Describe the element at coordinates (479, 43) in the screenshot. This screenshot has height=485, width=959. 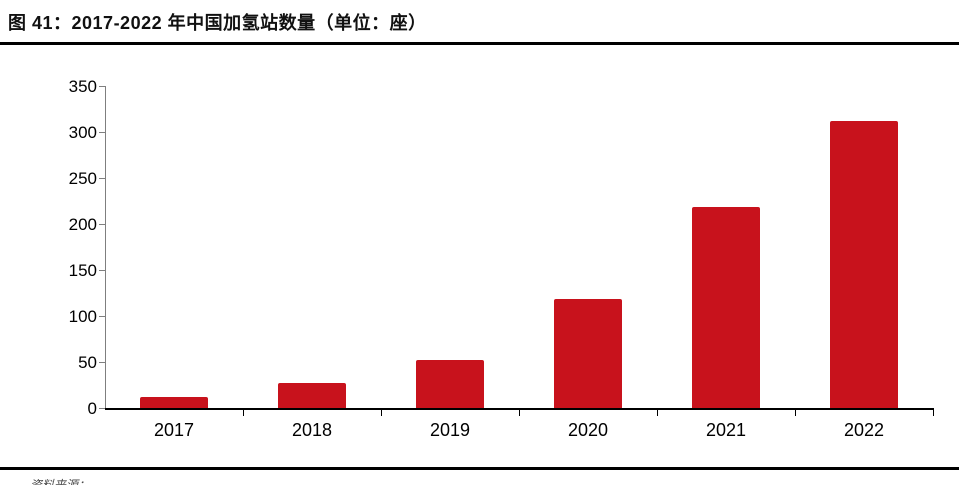
I see `top-divider` at that location.